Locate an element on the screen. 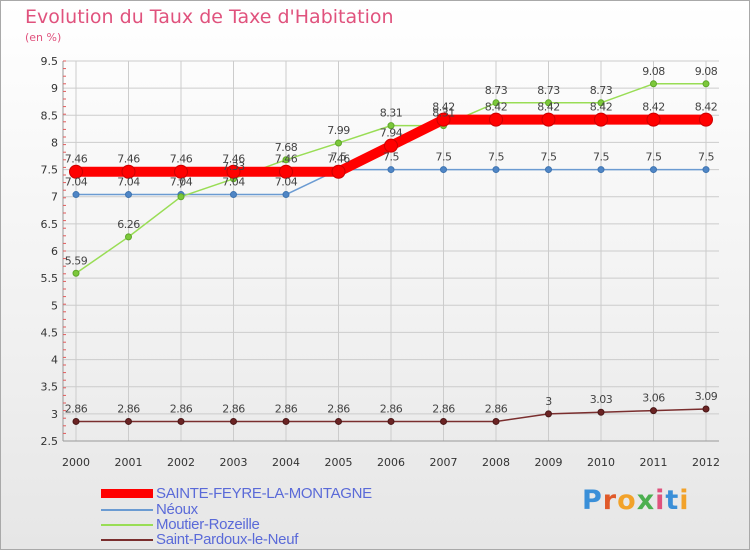 The width and height of the screenshot is (750, 551). data-label-moutier-rozeille: 7 is located at coordinates (181, 184).